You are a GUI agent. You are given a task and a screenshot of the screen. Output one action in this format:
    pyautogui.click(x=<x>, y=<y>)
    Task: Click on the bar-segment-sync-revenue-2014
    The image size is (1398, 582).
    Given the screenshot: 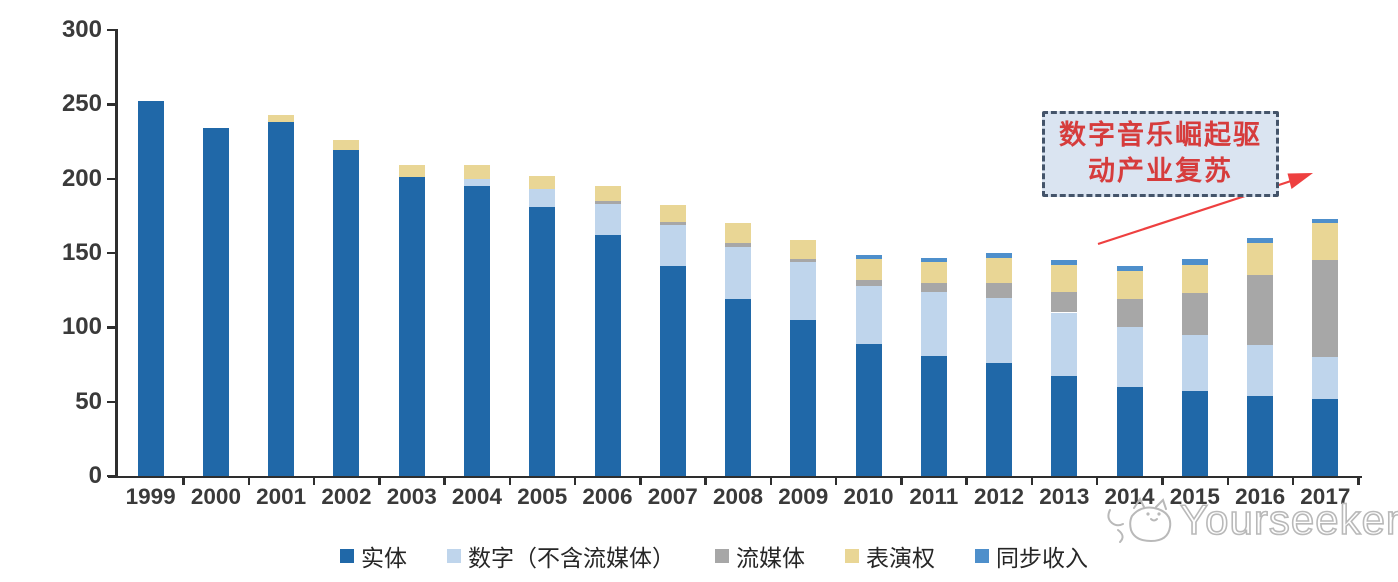 What is the action you would take?
    pyautogui.click(x=1129, y=268)
    